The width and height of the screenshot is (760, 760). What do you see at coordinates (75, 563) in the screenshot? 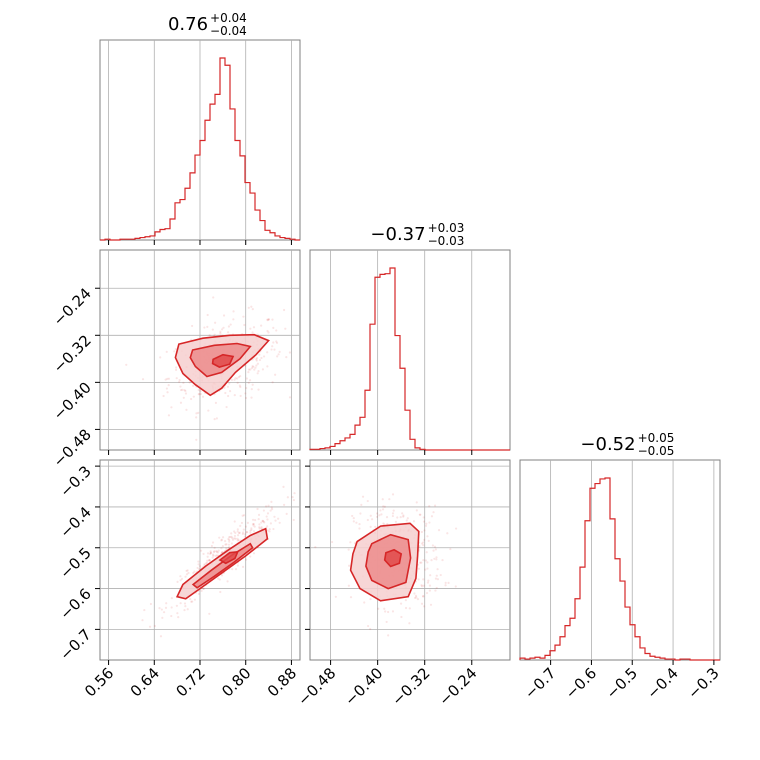
I see `y-tick-label-2: −0.5` at bounding box center [75, 563].